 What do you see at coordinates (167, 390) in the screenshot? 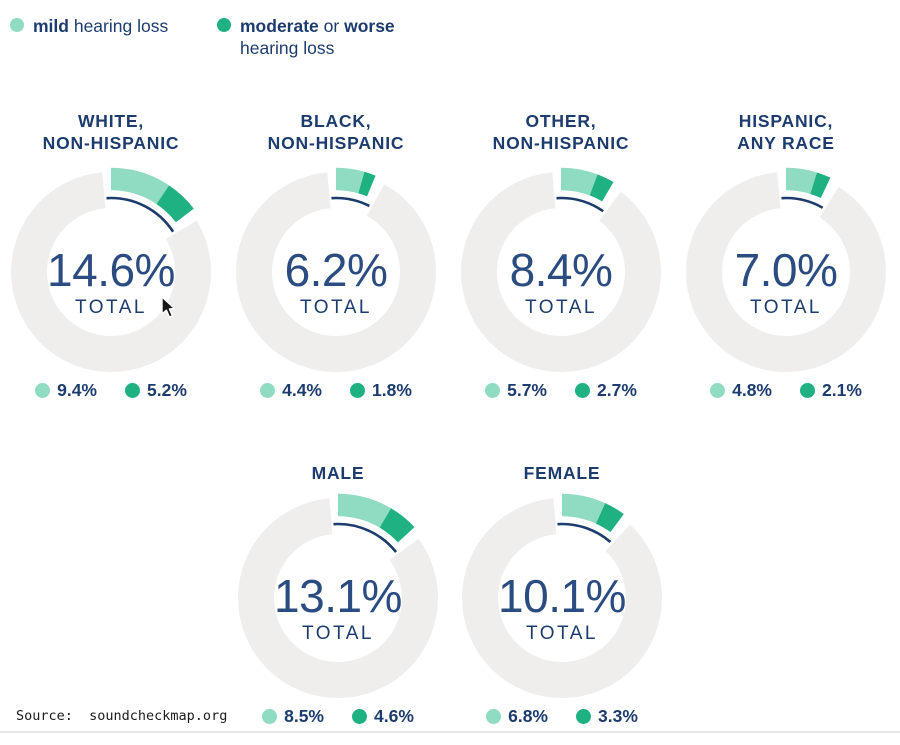
I see `moderate-percentage-label: 5.2%` at bounding box center [167, 390].